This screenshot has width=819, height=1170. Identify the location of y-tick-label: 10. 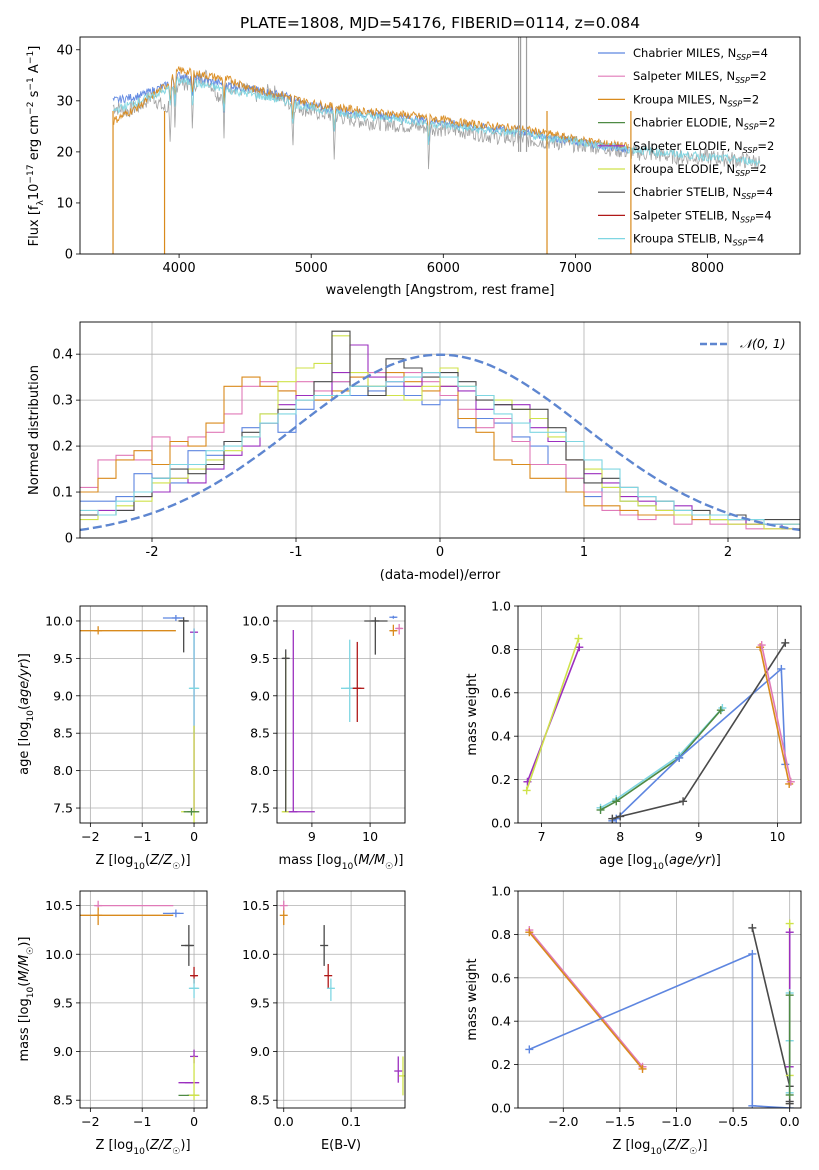
(64, 203).